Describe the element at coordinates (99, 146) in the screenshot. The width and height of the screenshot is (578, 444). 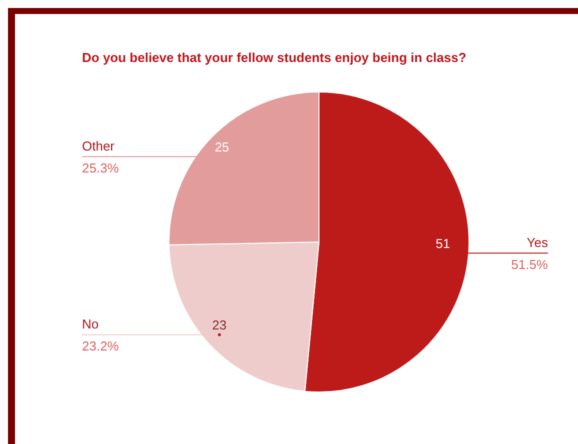
I see `slice-label: Other` at that location.